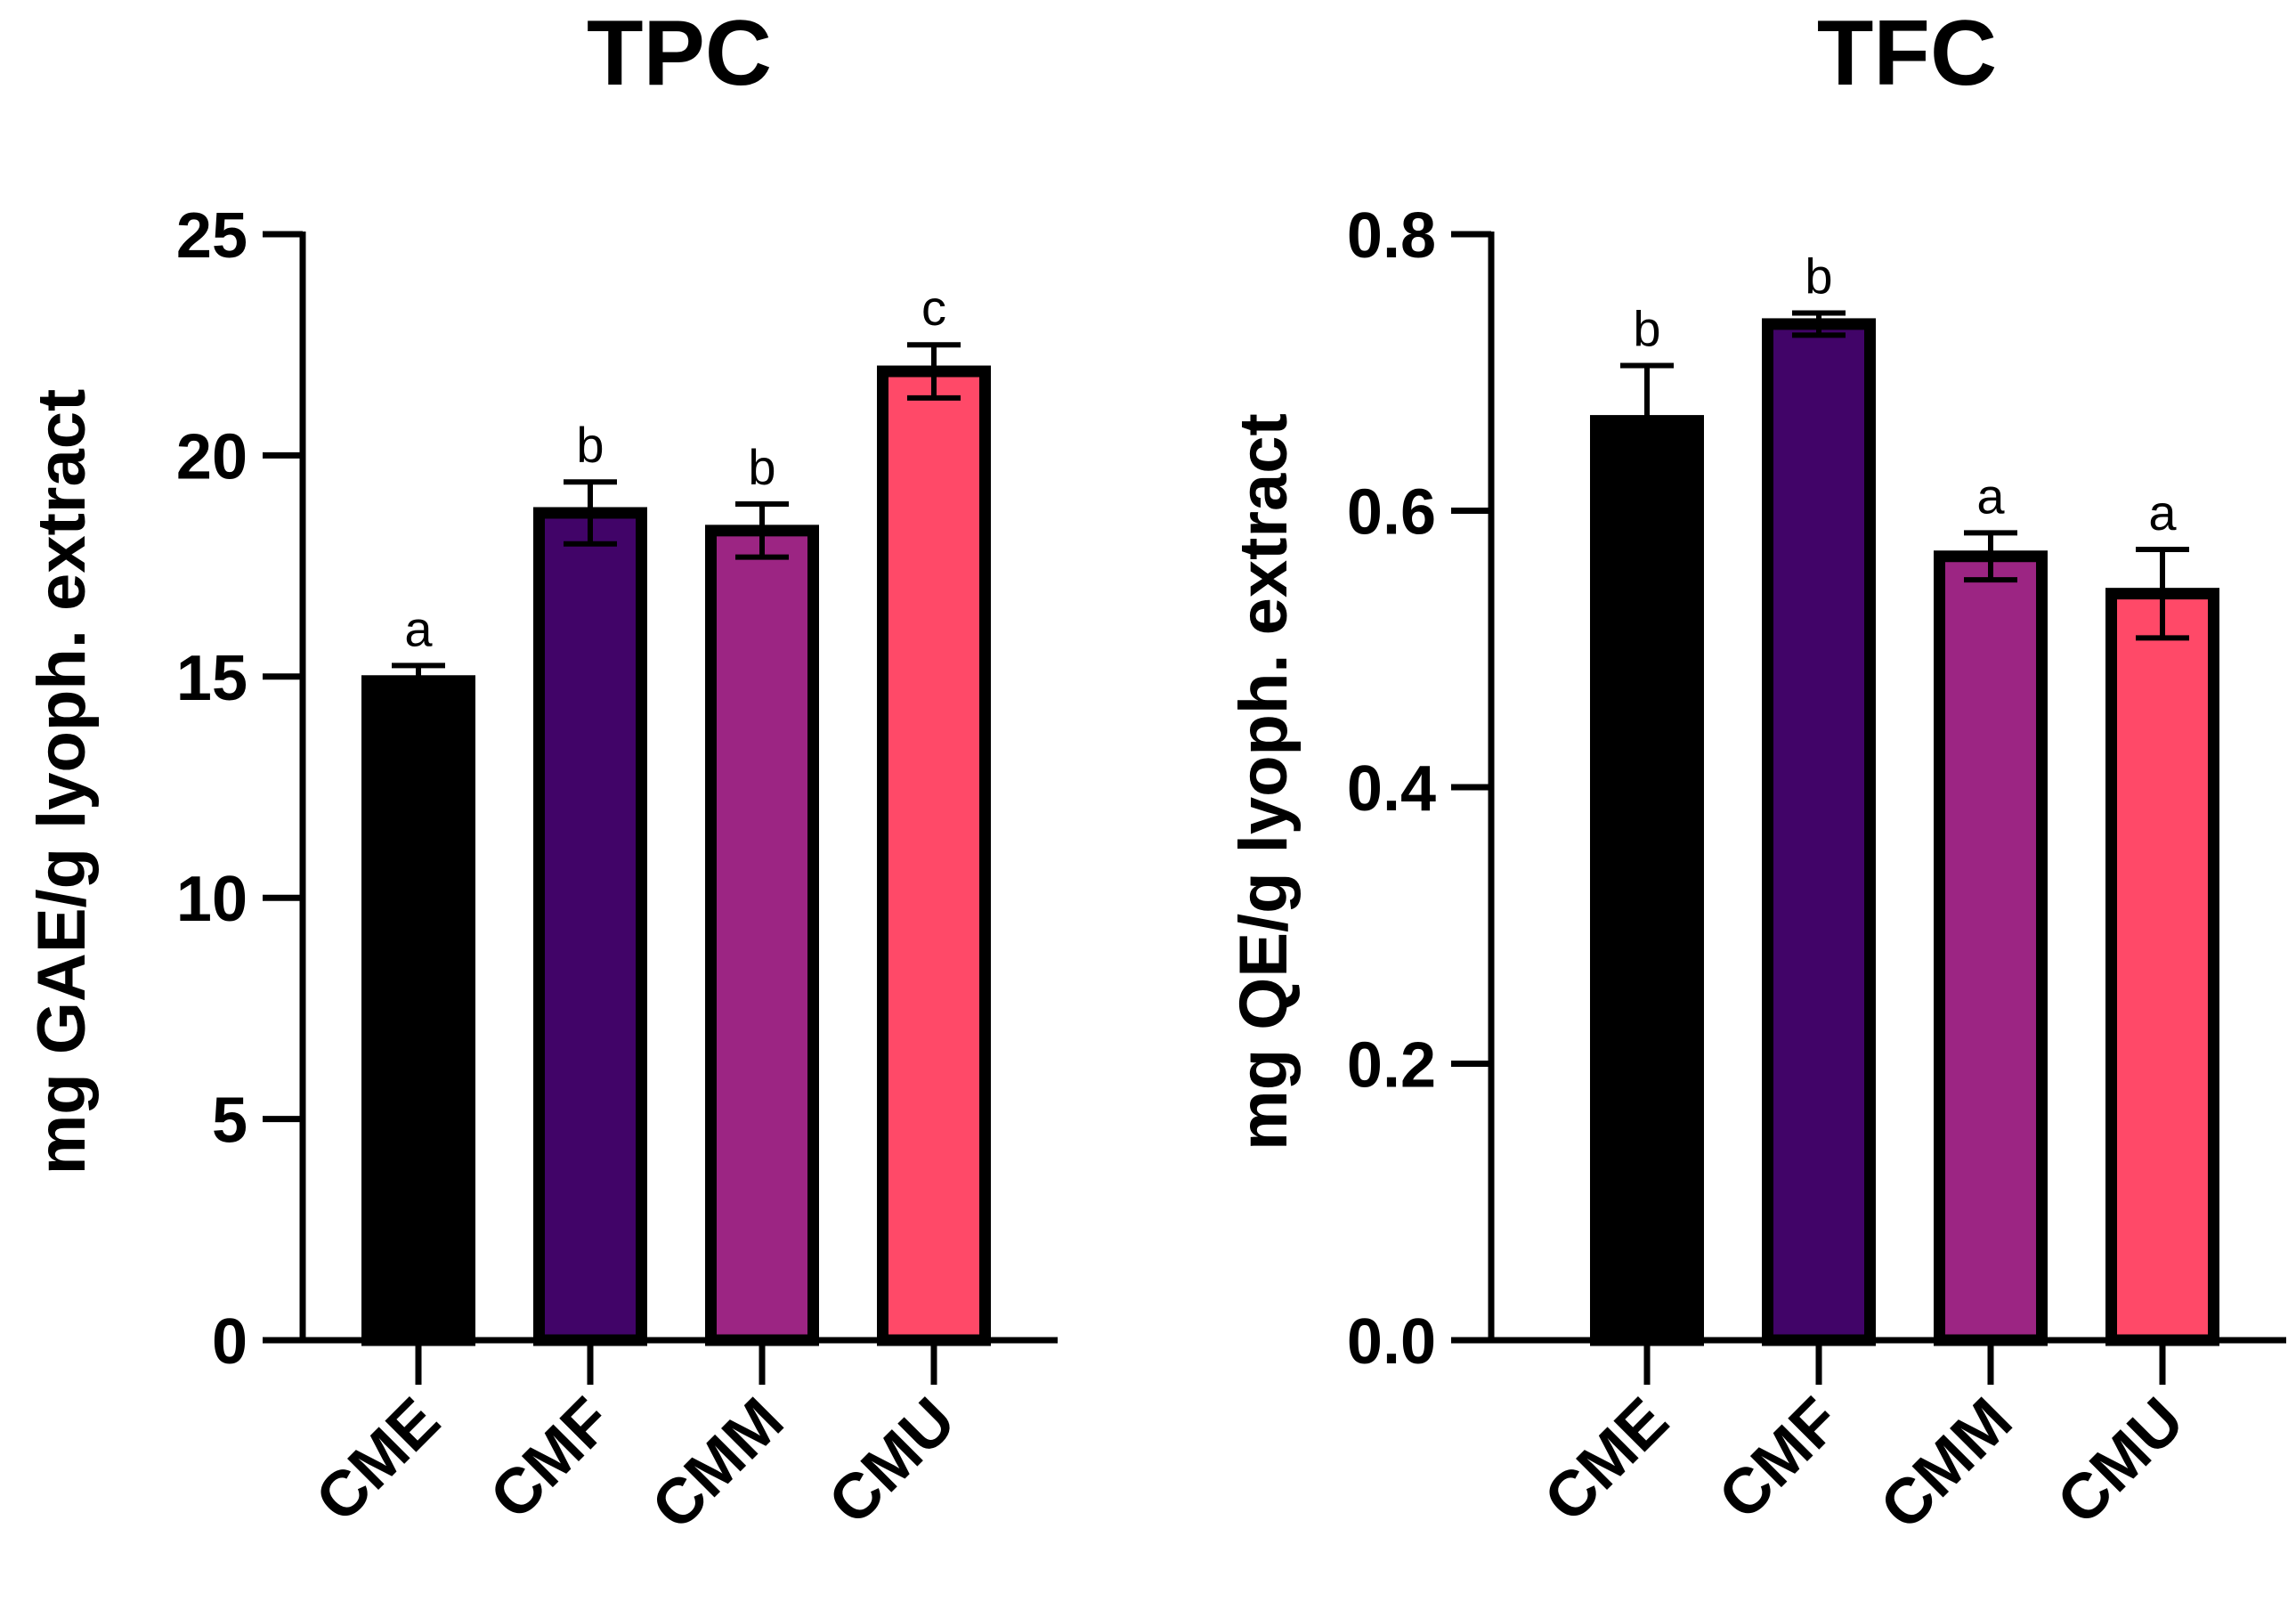 The image size is (2296, 1602). Describe the element at coordinates (229, 1342) in the screenshot. I see `y-tick-label: 0` at that location.